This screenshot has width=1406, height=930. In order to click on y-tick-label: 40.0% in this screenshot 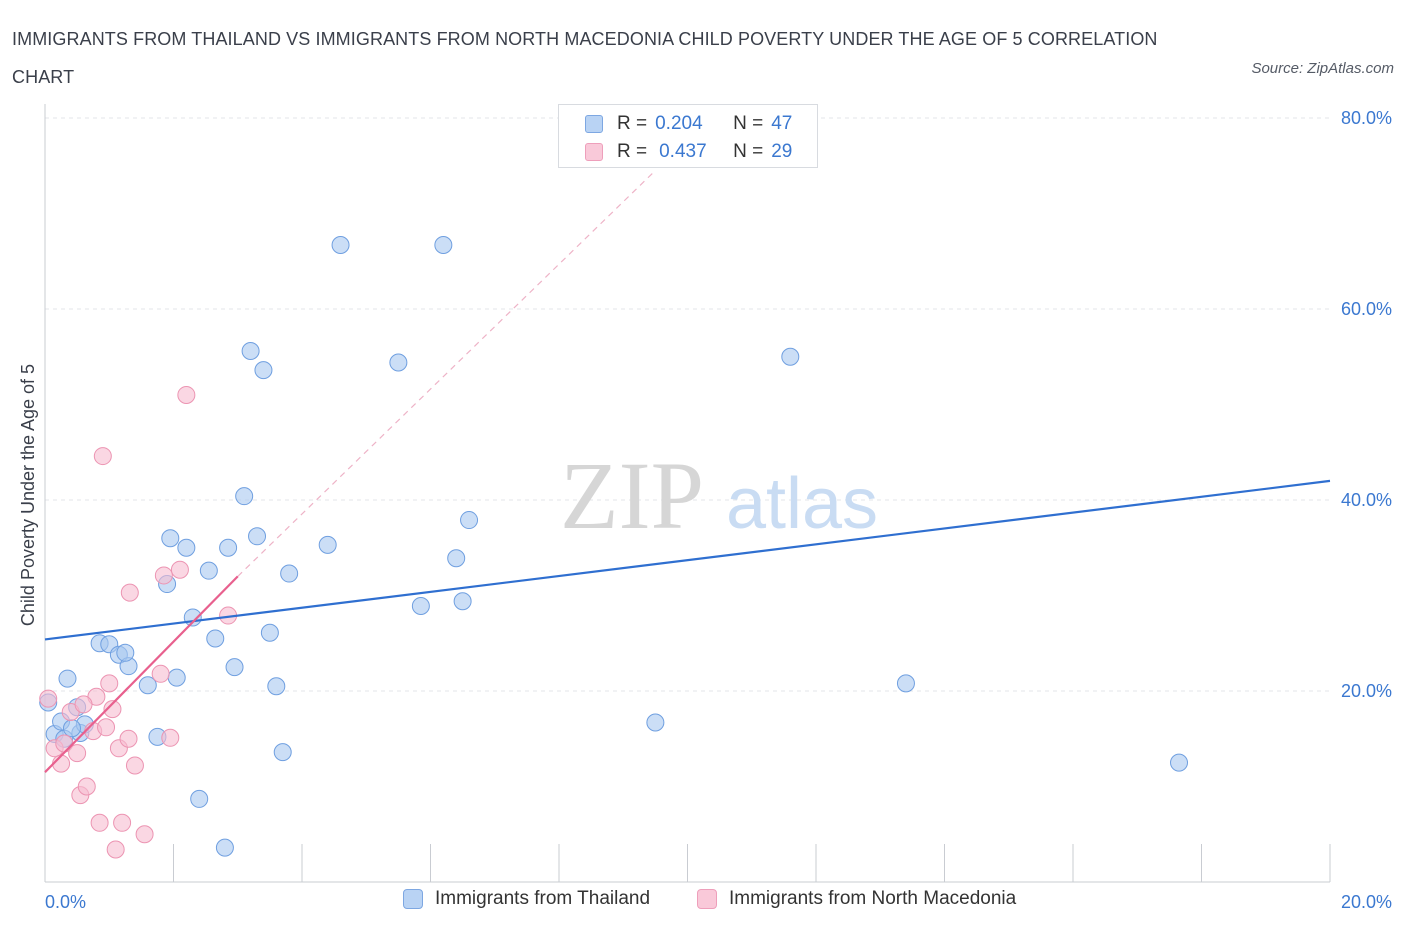, I will do `click(1366, 500)`.